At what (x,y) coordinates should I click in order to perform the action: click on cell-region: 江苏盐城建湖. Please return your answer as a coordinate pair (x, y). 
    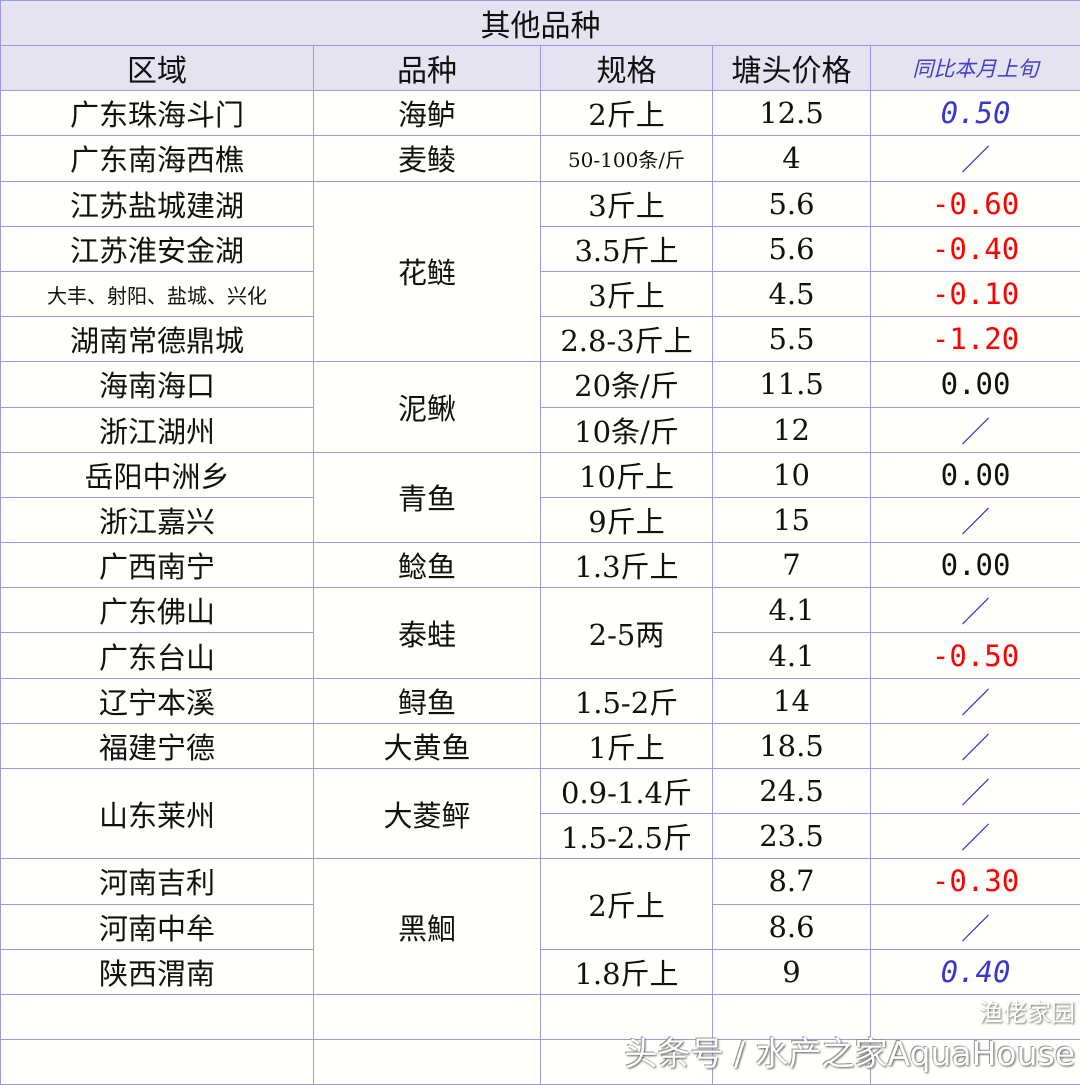
    Looking at the image, I should click on (157, 203).